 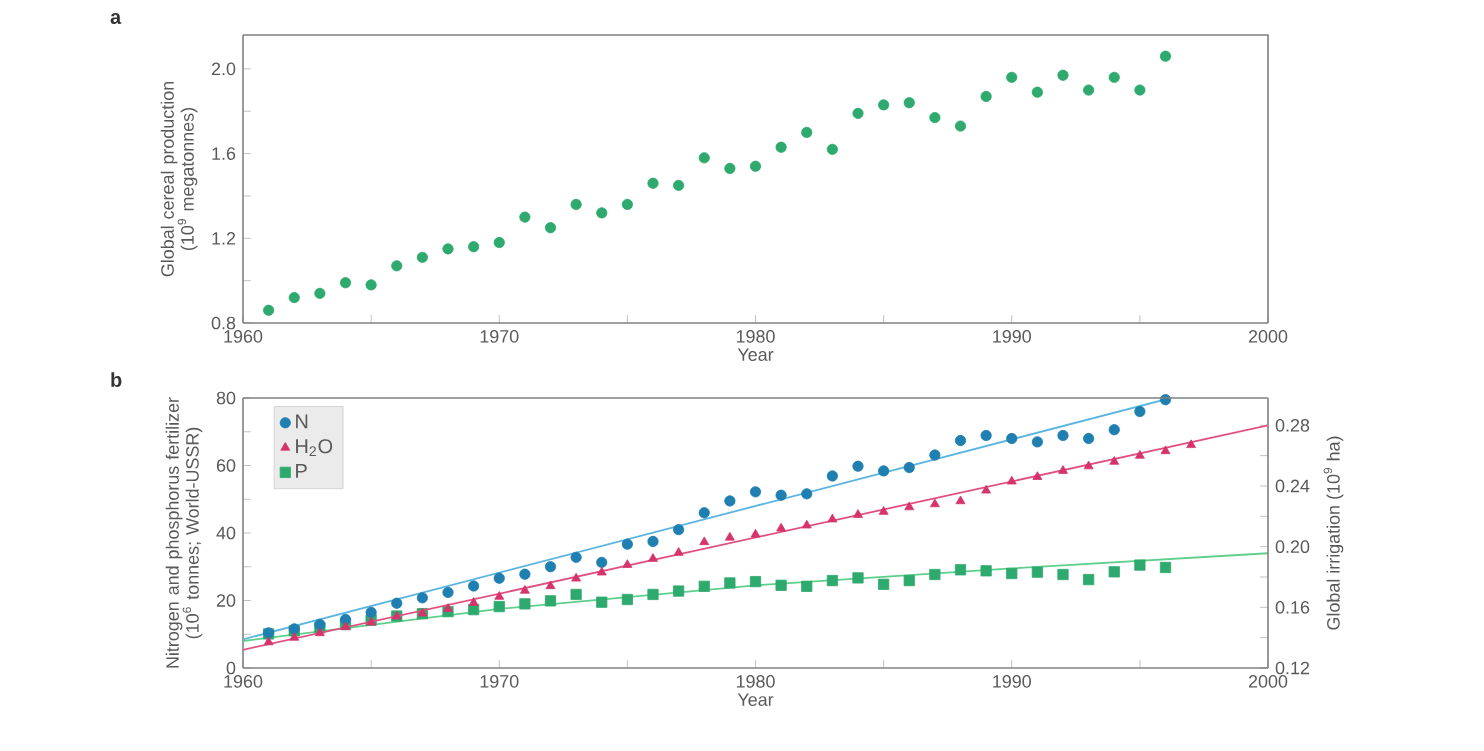 What do you see at coordinates (1292, 547) in the screenshot?
I see `y2-tick-label: 0.20` at bounding box center [1292, 547].